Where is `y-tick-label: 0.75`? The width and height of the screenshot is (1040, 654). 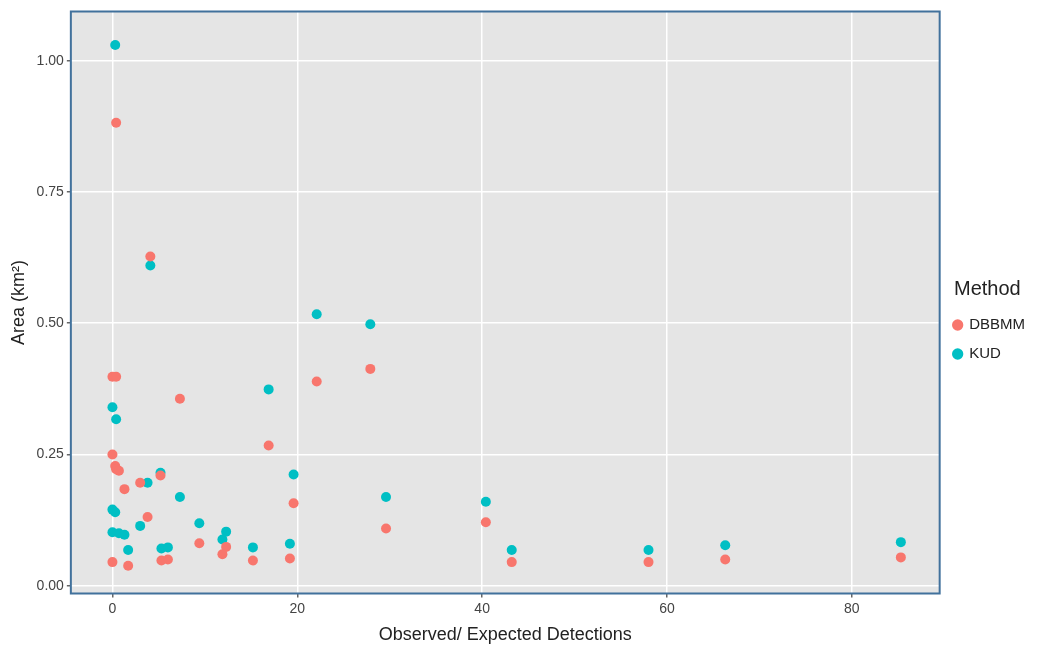 y-tick-label: 0.75 is located at coordinates (50, 190).